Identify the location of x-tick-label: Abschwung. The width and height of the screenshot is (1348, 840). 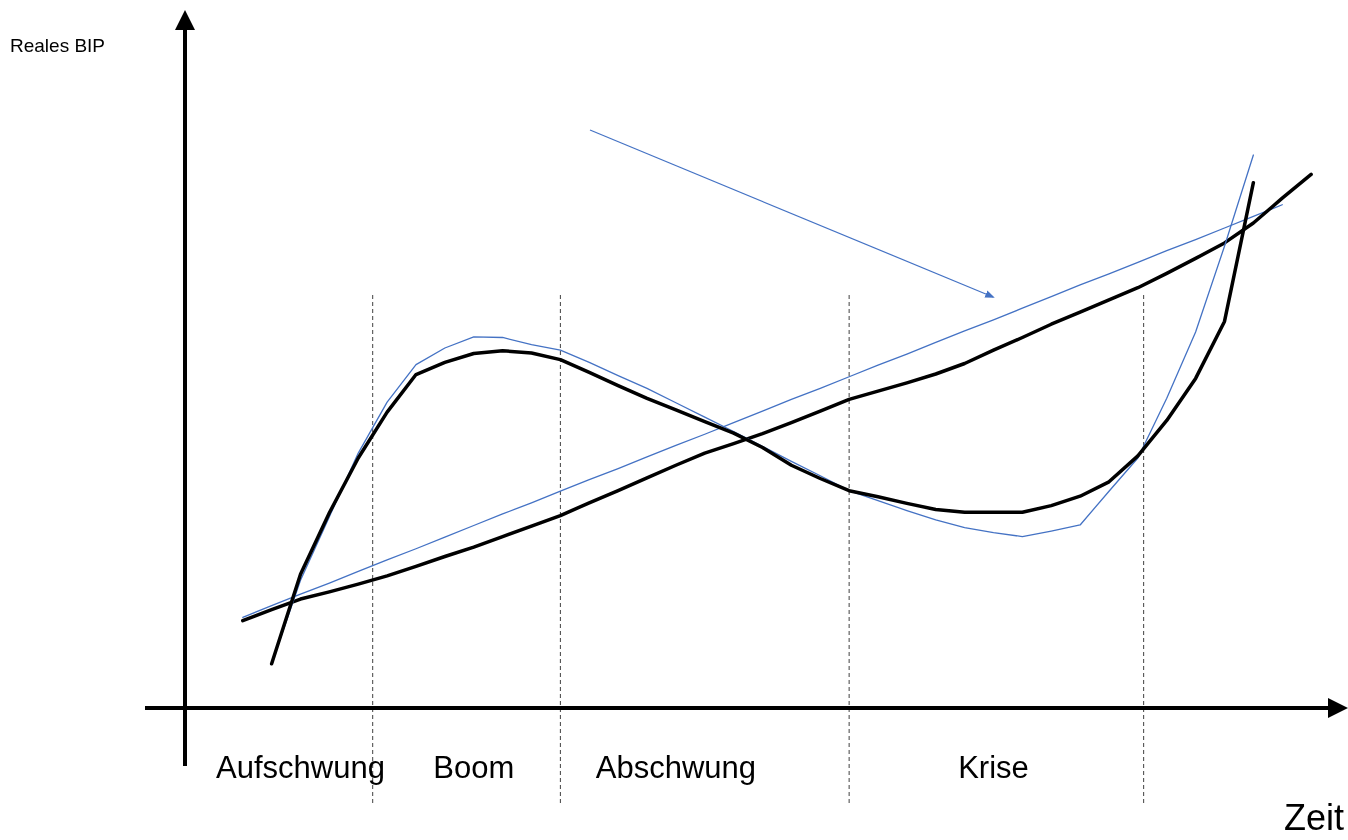
(676, 767).